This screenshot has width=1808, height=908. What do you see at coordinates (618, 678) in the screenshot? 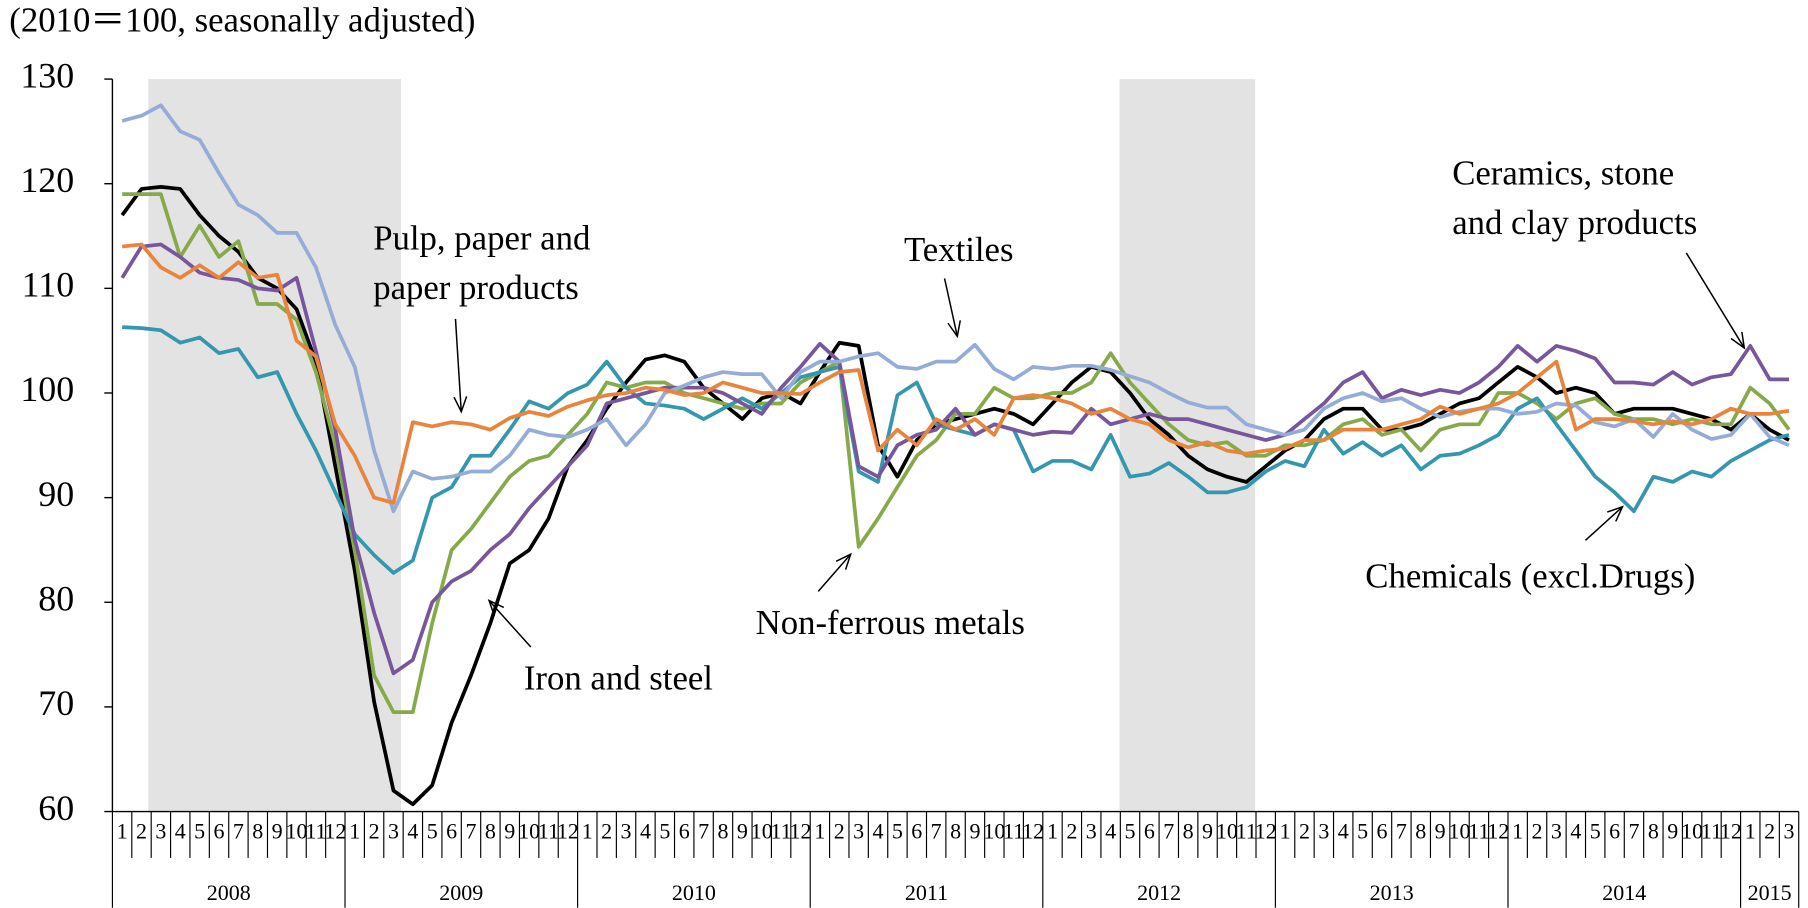
I see `series-label: Iron and steel` at bounding box center [618, 678].